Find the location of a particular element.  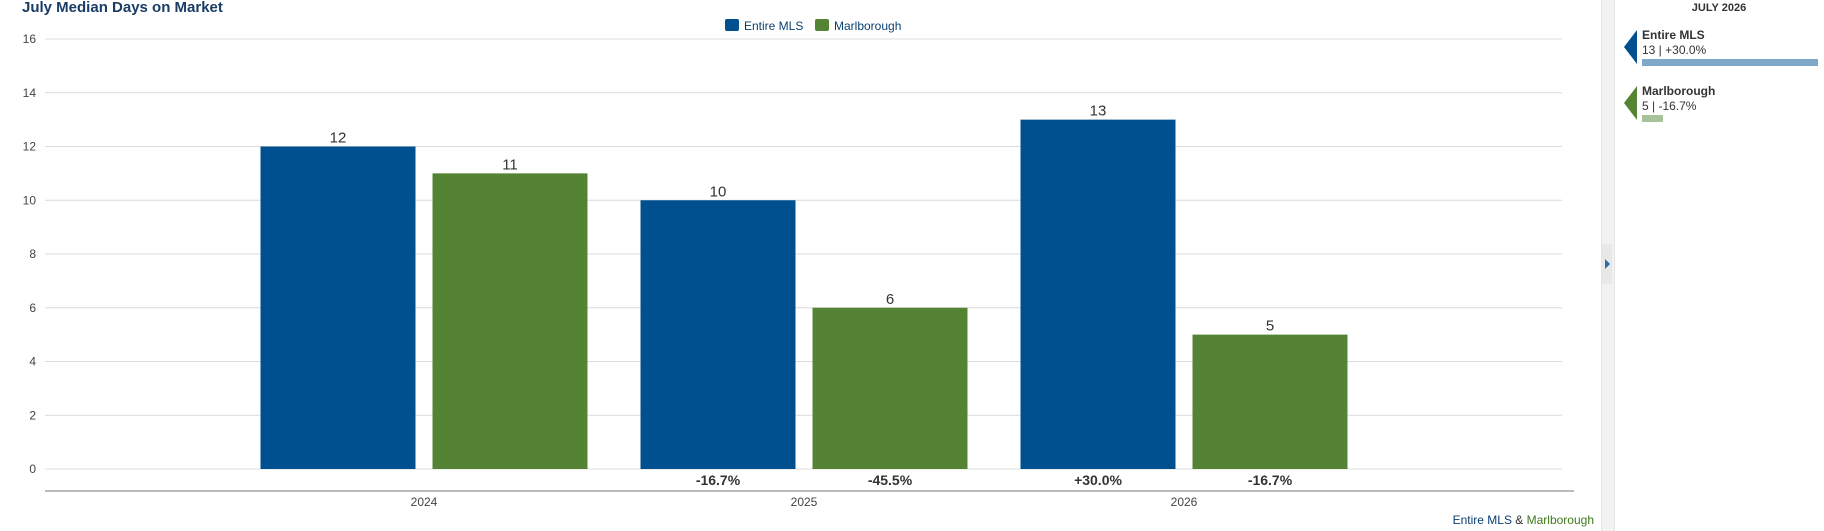

side-entry-marlborough: Marlborough 5 | -16.7% is located at coordinates (1719, 106).